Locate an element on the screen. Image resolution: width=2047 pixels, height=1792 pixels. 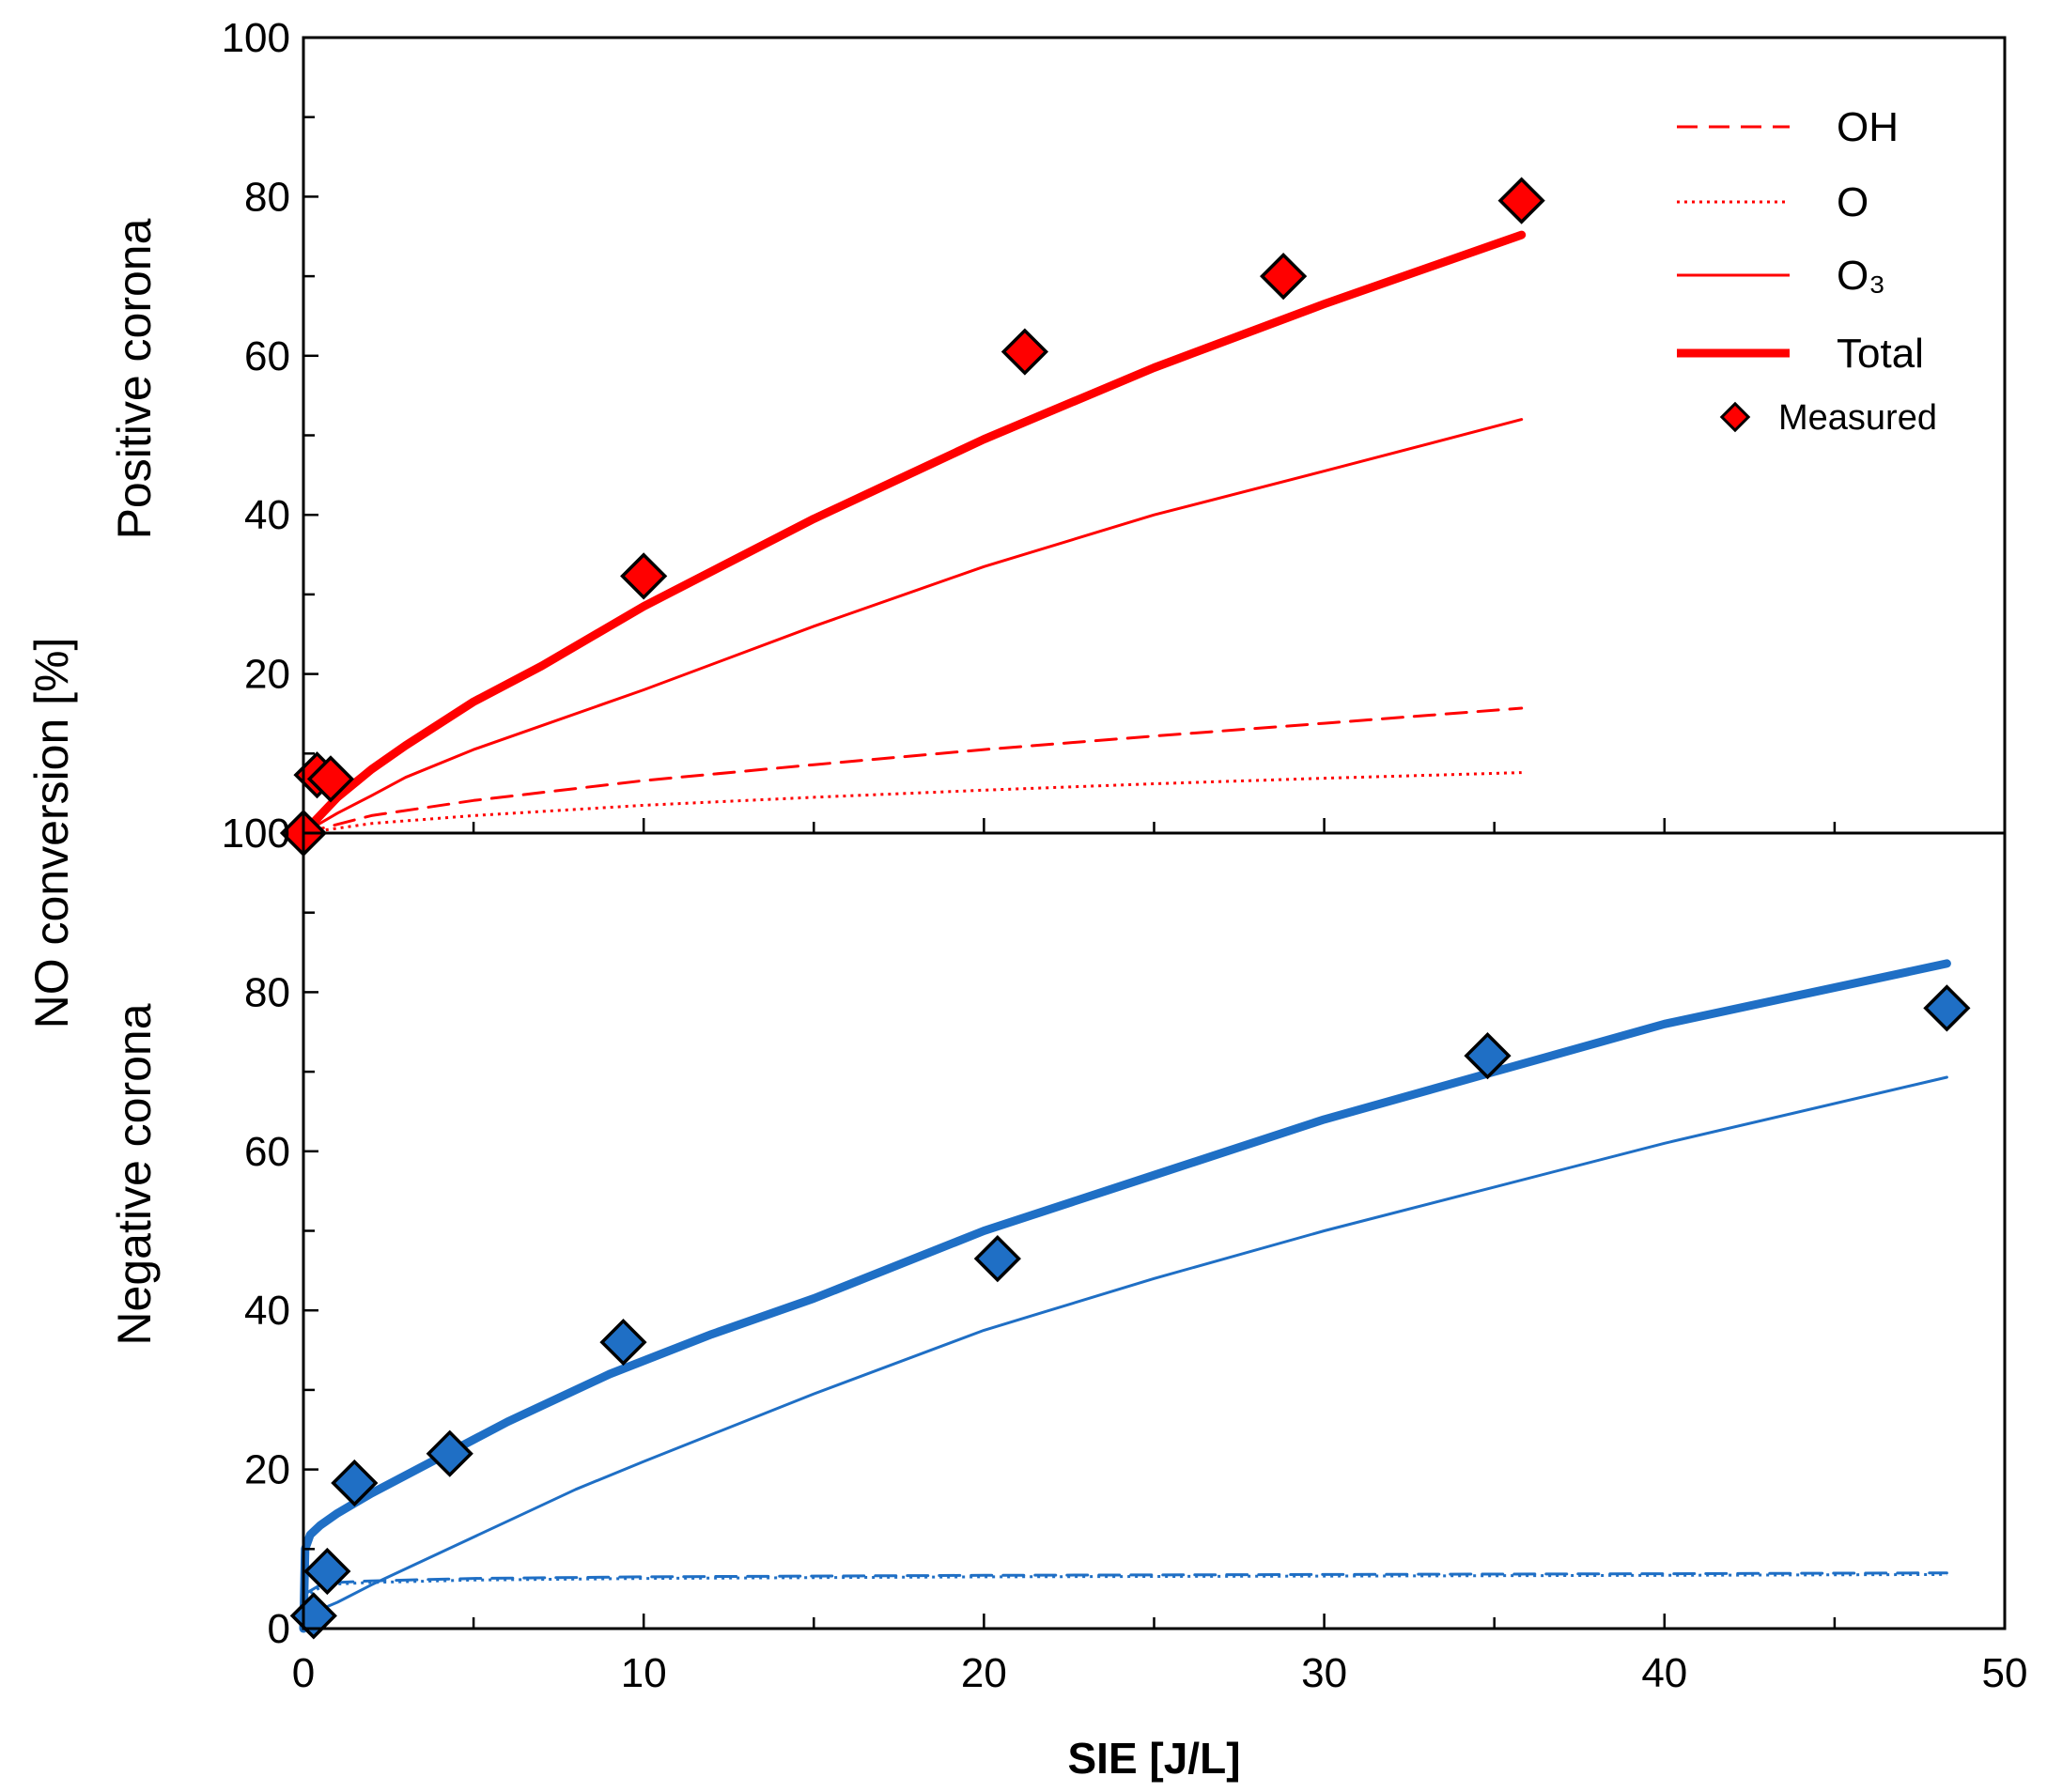
negative-corona-label: Negative corona is located at coordinates (134, 1174).